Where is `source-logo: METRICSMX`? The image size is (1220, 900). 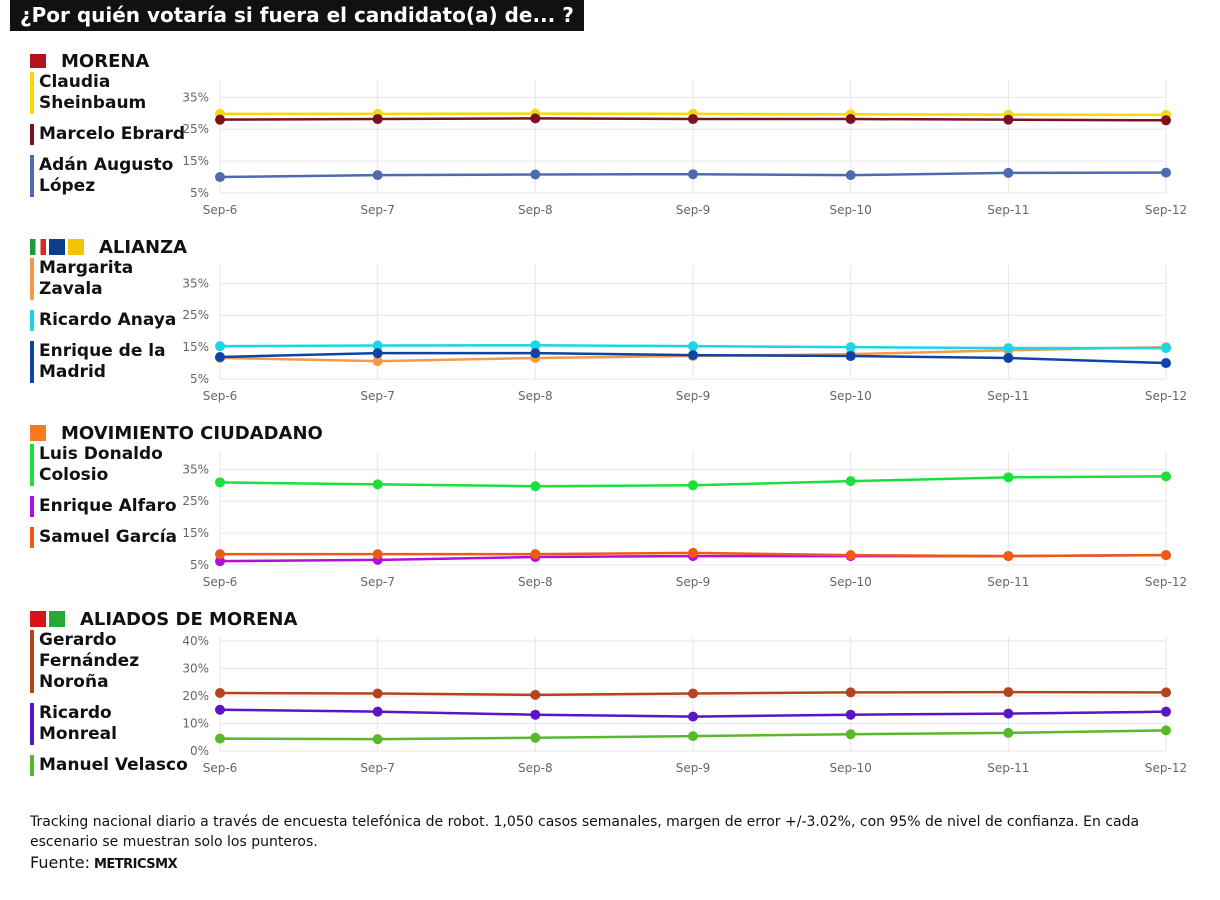 source-logo: METRICSMX is located at coordinates (135, 864).